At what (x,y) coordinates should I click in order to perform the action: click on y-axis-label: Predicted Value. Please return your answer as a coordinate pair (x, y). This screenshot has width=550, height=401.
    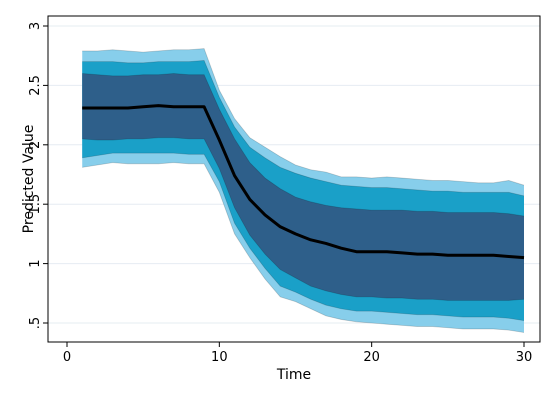
    Looking at the image, I should click on (29, 179).